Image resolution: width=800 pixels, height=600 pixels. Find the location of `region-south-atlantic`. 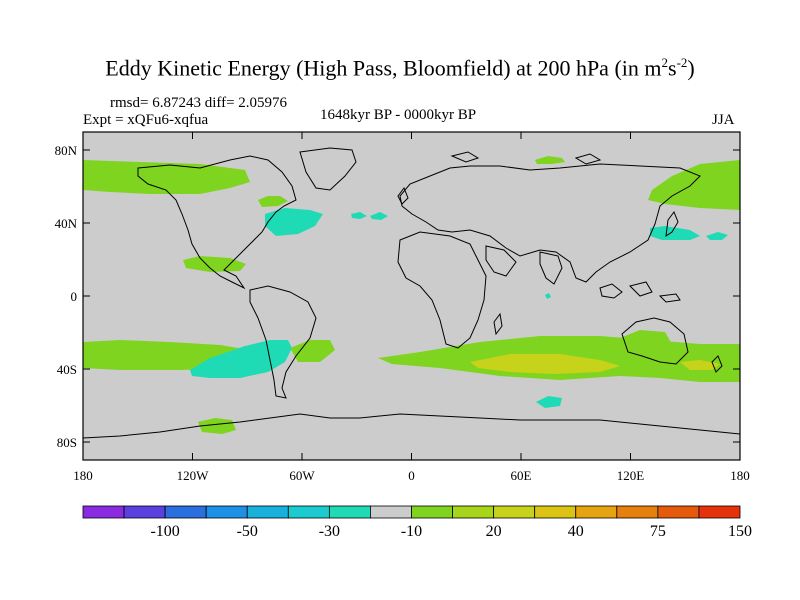

region-south-atlantic is located at coordinates (312, 351).